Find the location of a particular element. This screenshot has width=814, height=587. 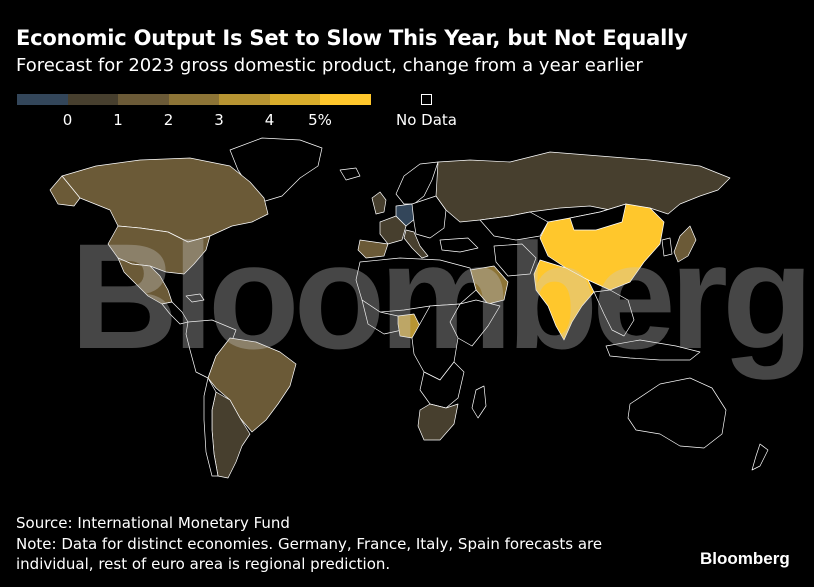

no-data-label: No Data is located at coordinates (426, 120).